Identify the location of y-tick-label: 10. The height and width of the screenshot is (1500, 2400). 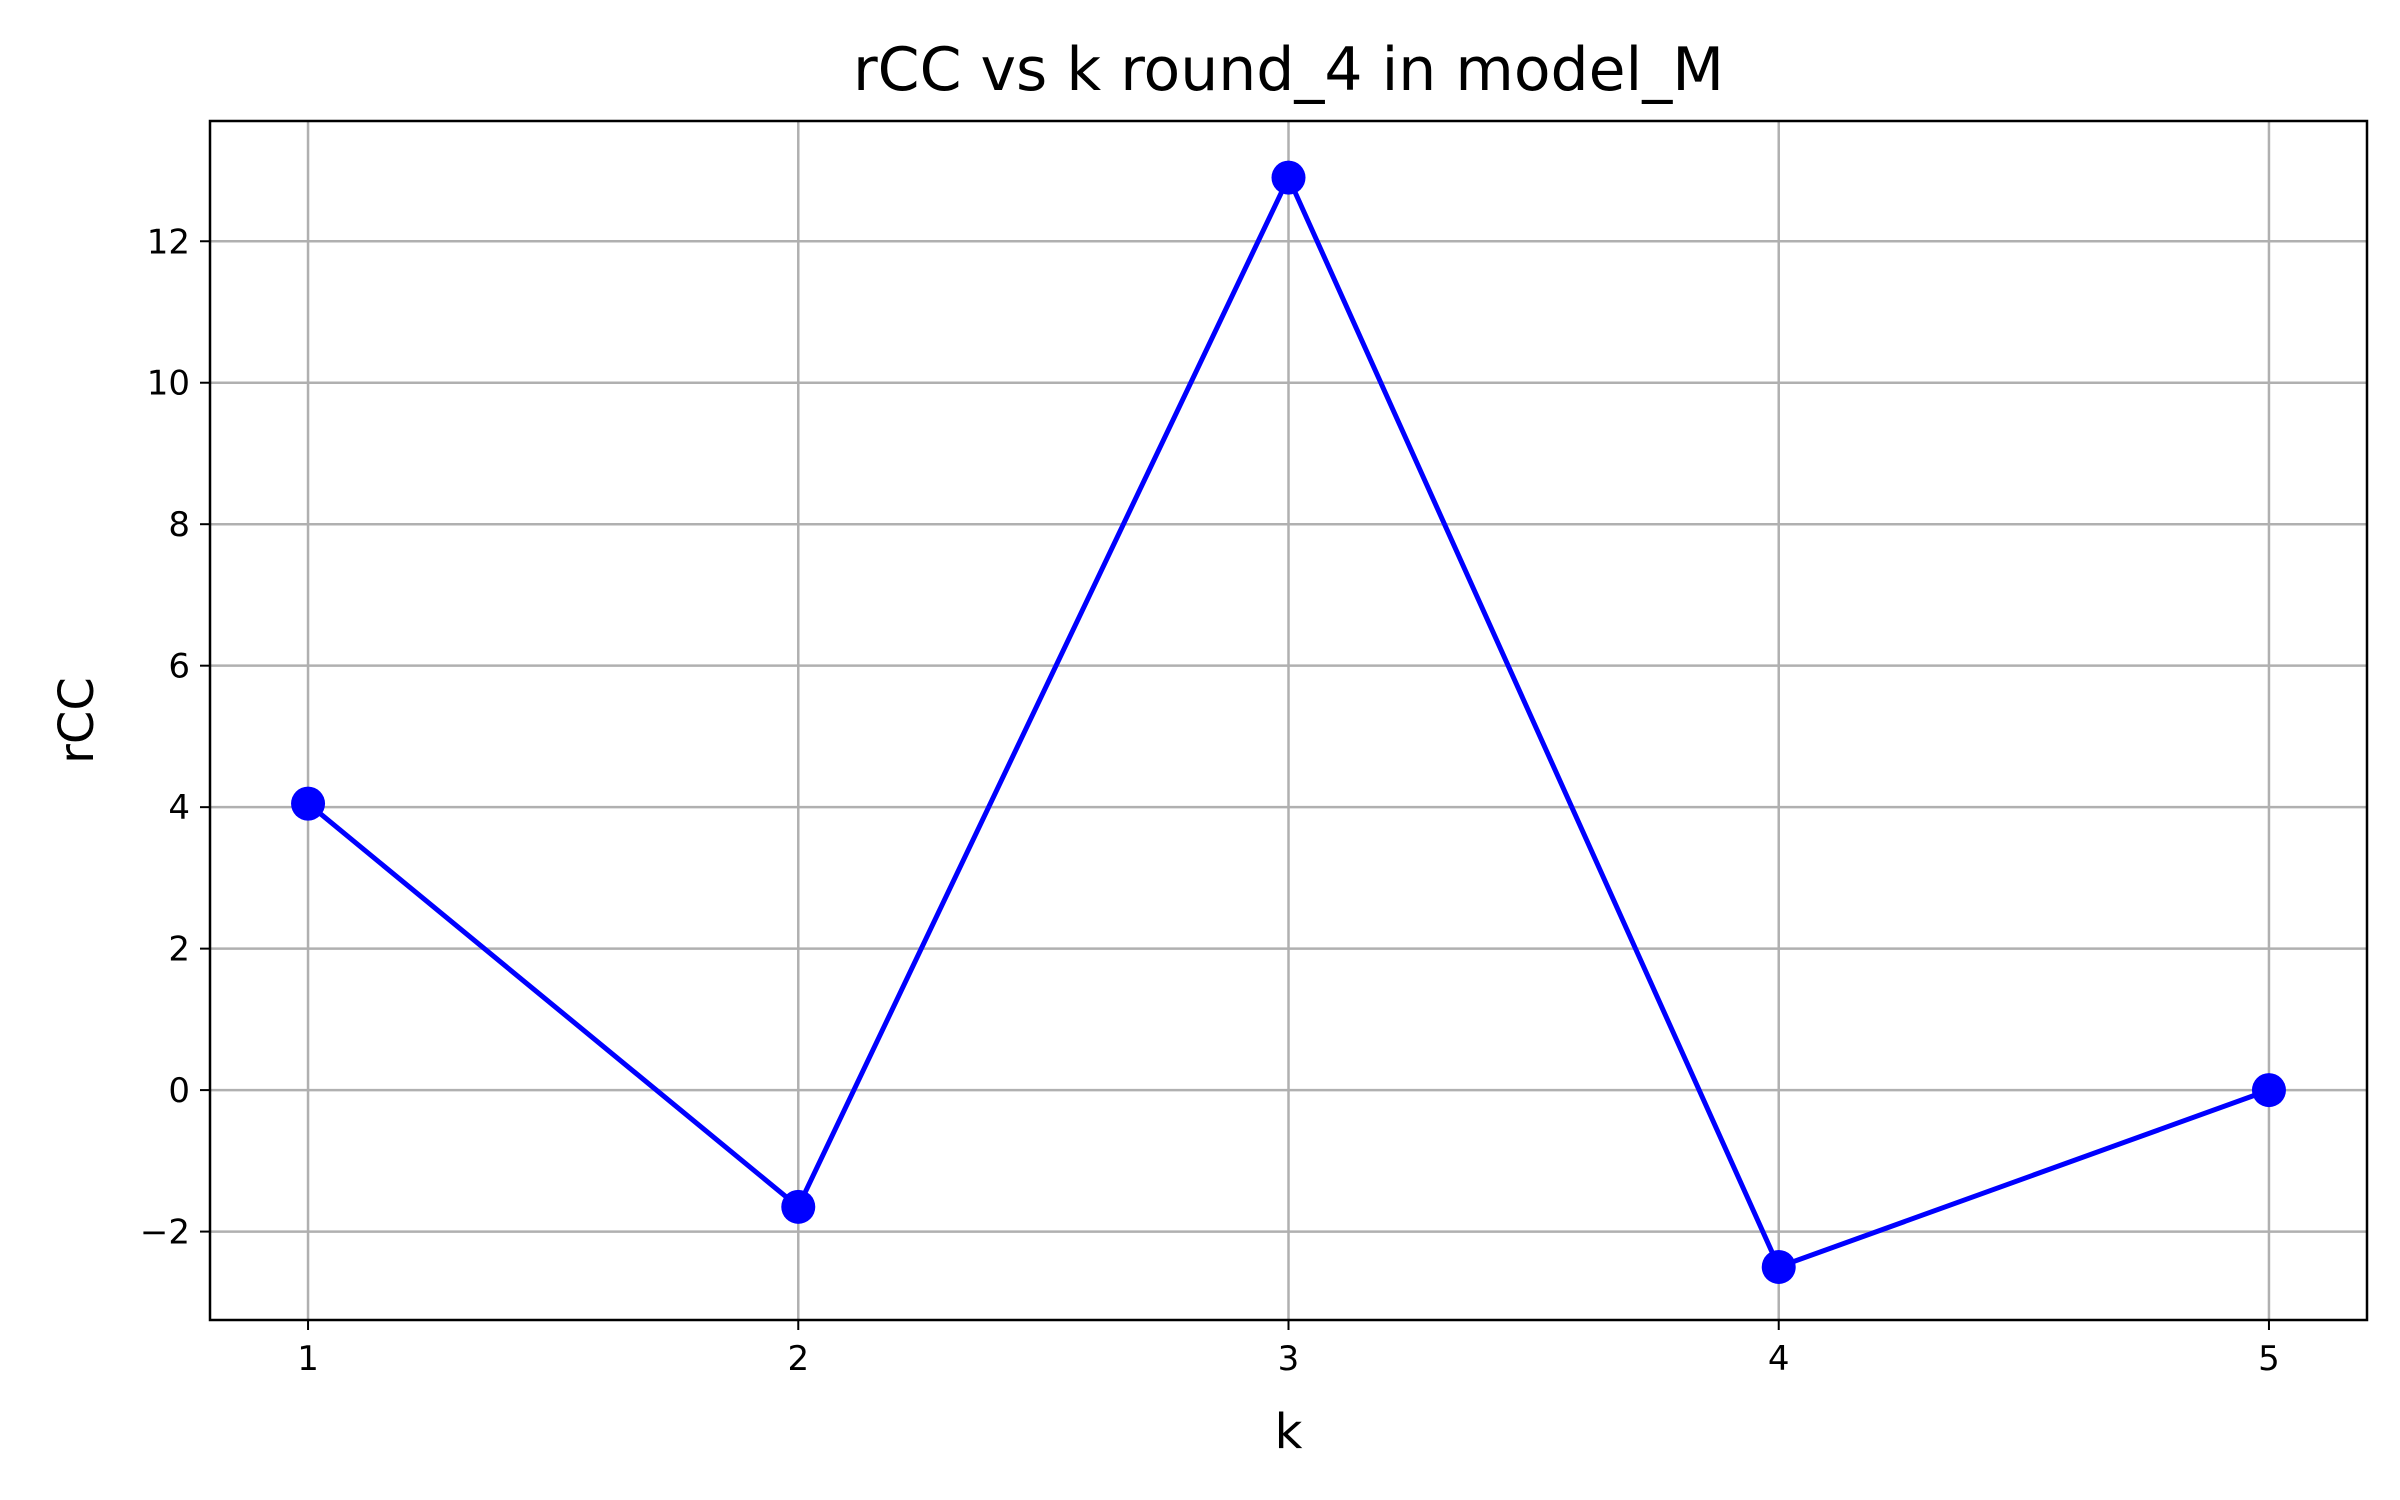
(168, 384).